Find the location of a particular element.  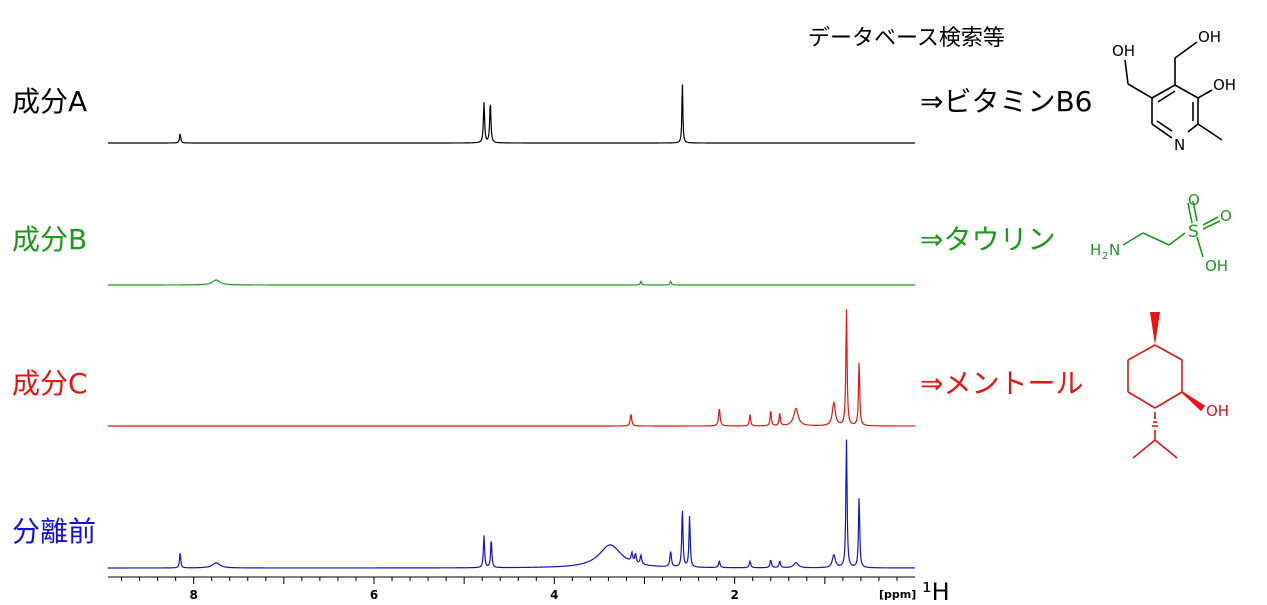

taurine-oh: OH is located at coordinates (1216, 266).